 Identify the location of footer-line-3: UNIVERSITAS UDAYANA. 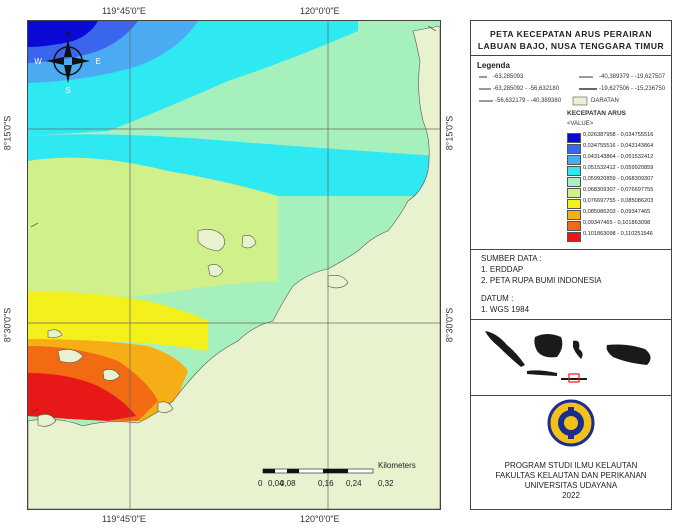
(571, 485).